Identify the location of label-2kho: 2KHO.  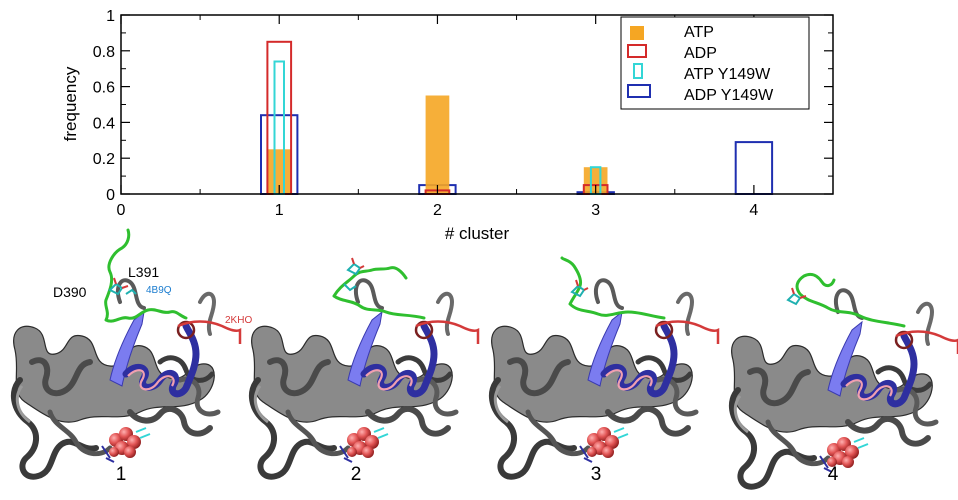
(238, 320).